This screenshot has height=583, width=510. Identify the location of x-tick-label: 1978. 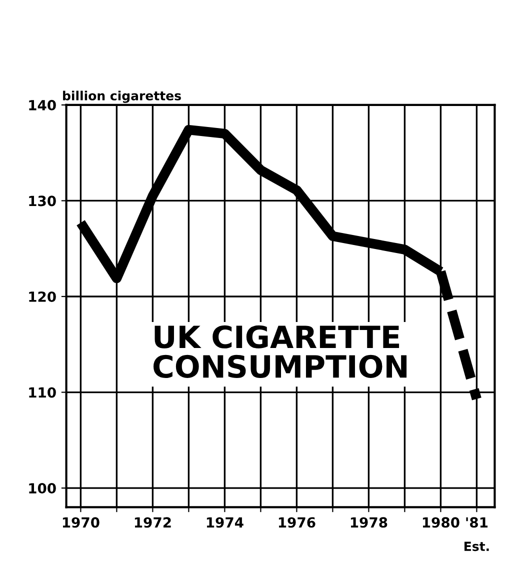
(369, 522).